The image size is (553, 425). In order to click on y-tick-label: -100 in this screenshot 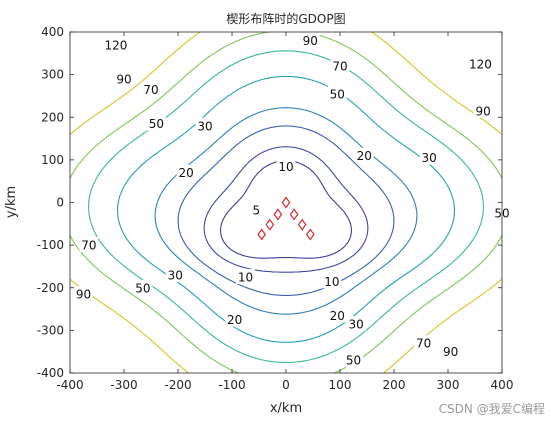, I will do `click(50, 245)`.